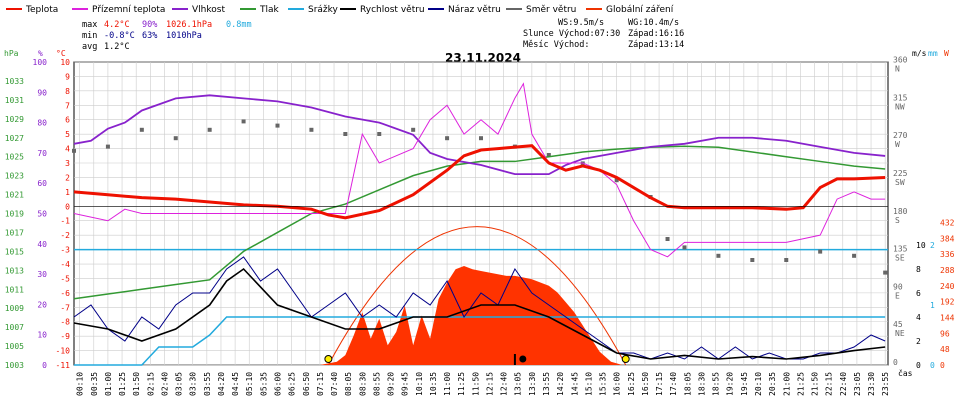  Describe the element at coordinates (489, 384) in the screenshot. I see `x-tick-label: 12:15` at that location.